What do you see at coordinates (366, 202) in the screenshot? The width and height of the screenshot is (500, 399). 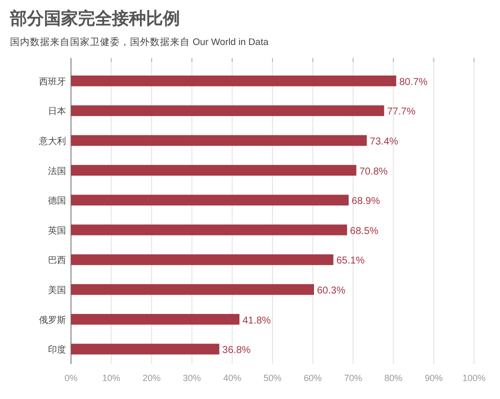 I see `data-label: 68.9%` at bounding box center [366, 202].